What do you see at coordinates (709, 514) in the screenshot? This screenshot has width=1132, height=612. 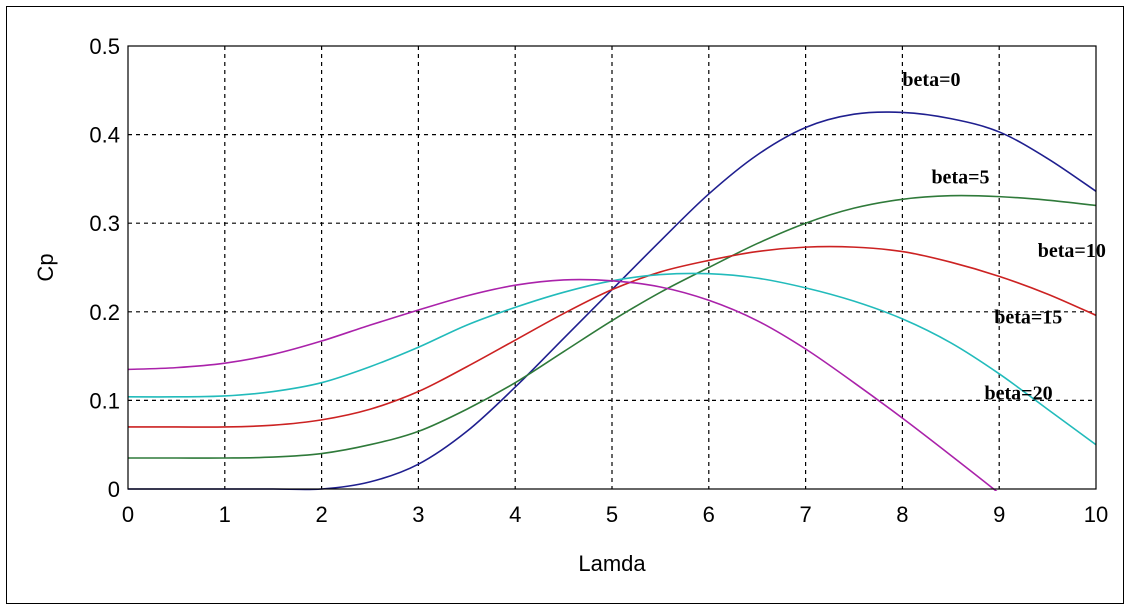 I see `x-tick-label: 6` at bounding box center [709, 514].